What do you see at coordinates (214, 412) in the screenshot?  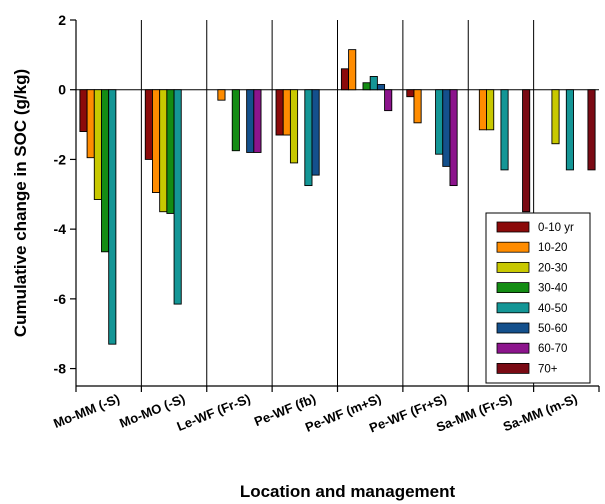 I see `x-category-label: Le-WF (Fr-S)` at bounding box center [214, 412].